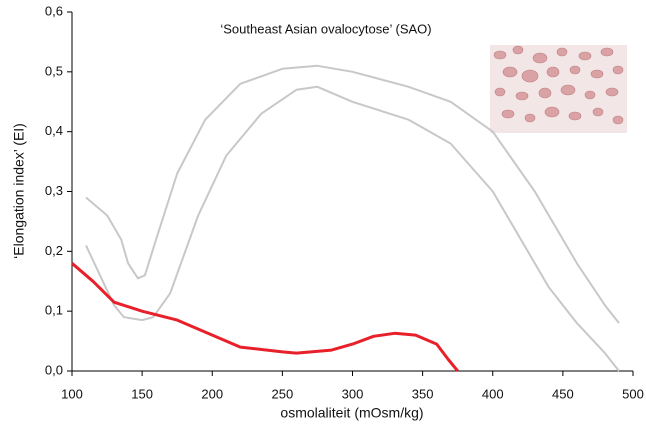  What do you see at coordinates (54, 190) in the screenshot?
I see `y-tick-label: 0,3` at bounding box center [54, 190].